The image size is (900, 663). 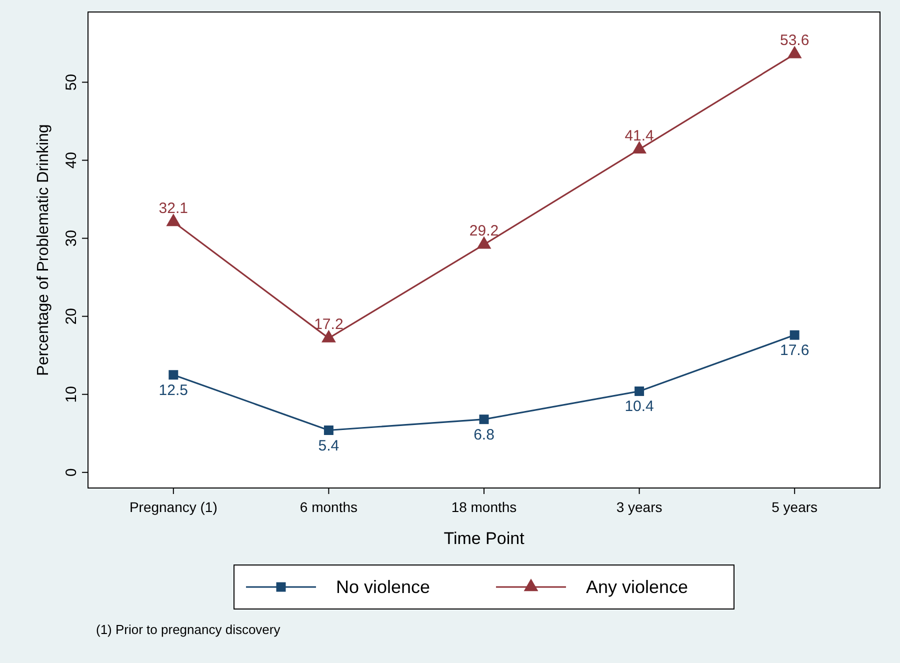 What do you see at coordinates (71, 160) in the screenshot?
I see `y-tick-label: 40` at bounding box center [71, 160].